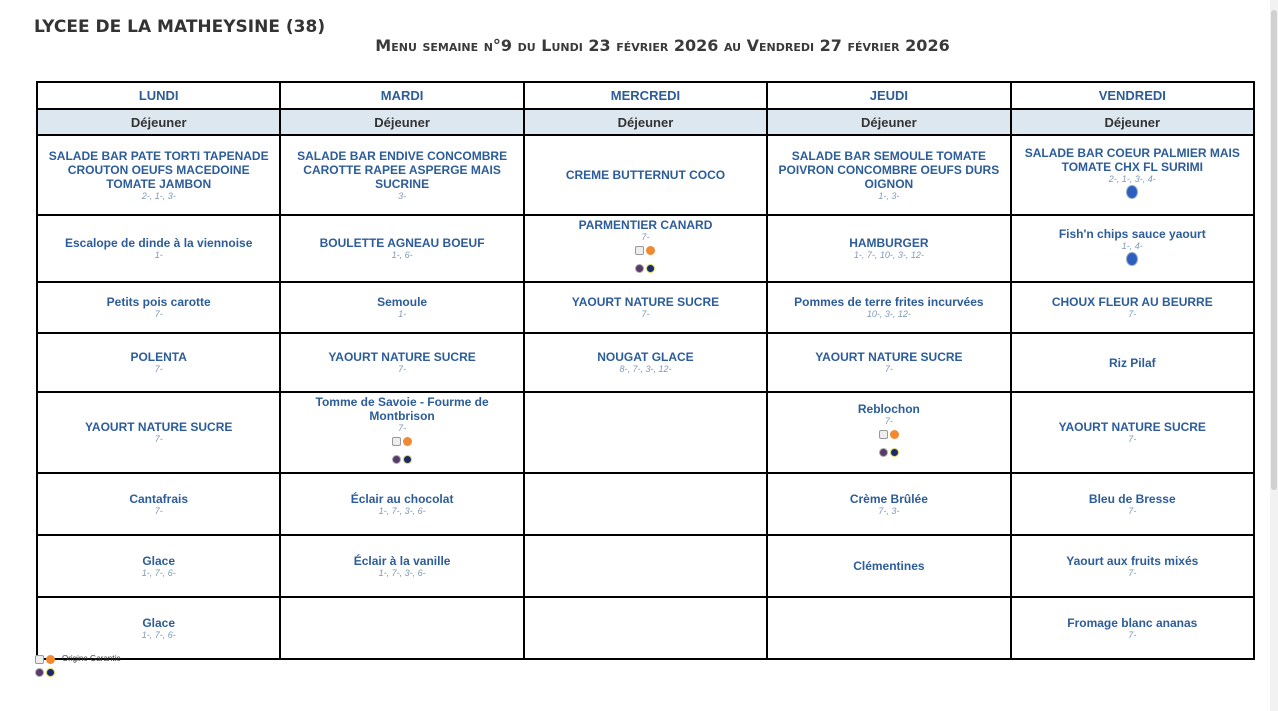 The width and height of the screenshot is (1278, 711). What do you see at coordinates (645, 357) in the screenshot?
I see `dish-name: NOUGAT GLACE` at bounding box center [645, 357].